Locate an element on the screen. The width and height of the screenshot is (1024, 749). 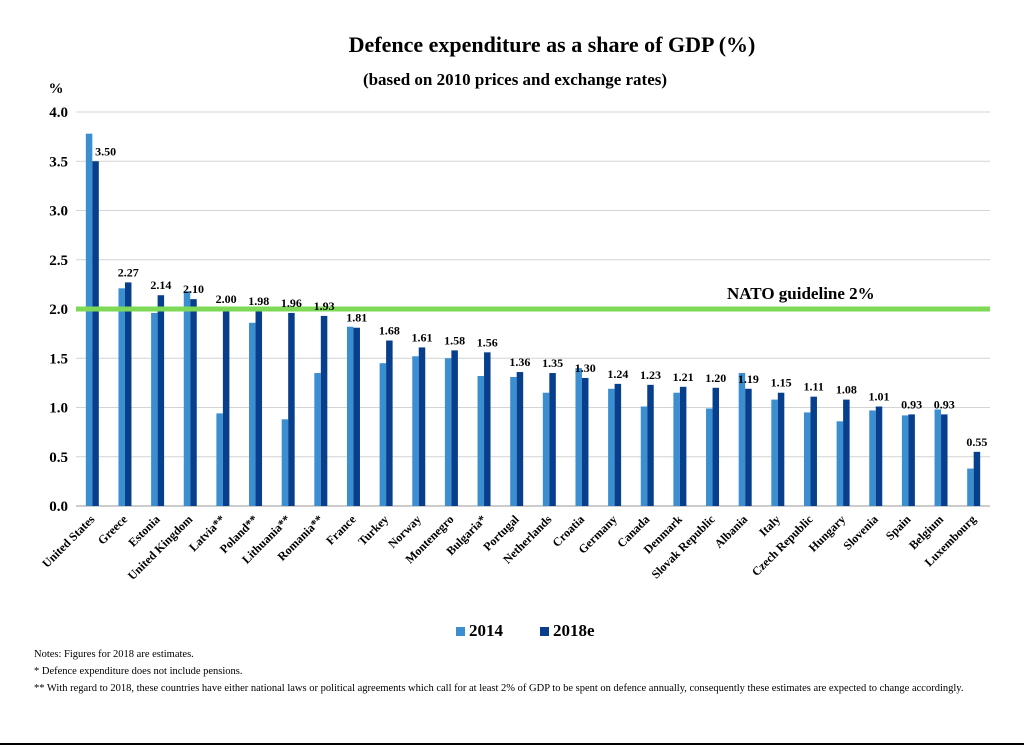
x-tick-label: Greece is located at coordinates (113, 530).